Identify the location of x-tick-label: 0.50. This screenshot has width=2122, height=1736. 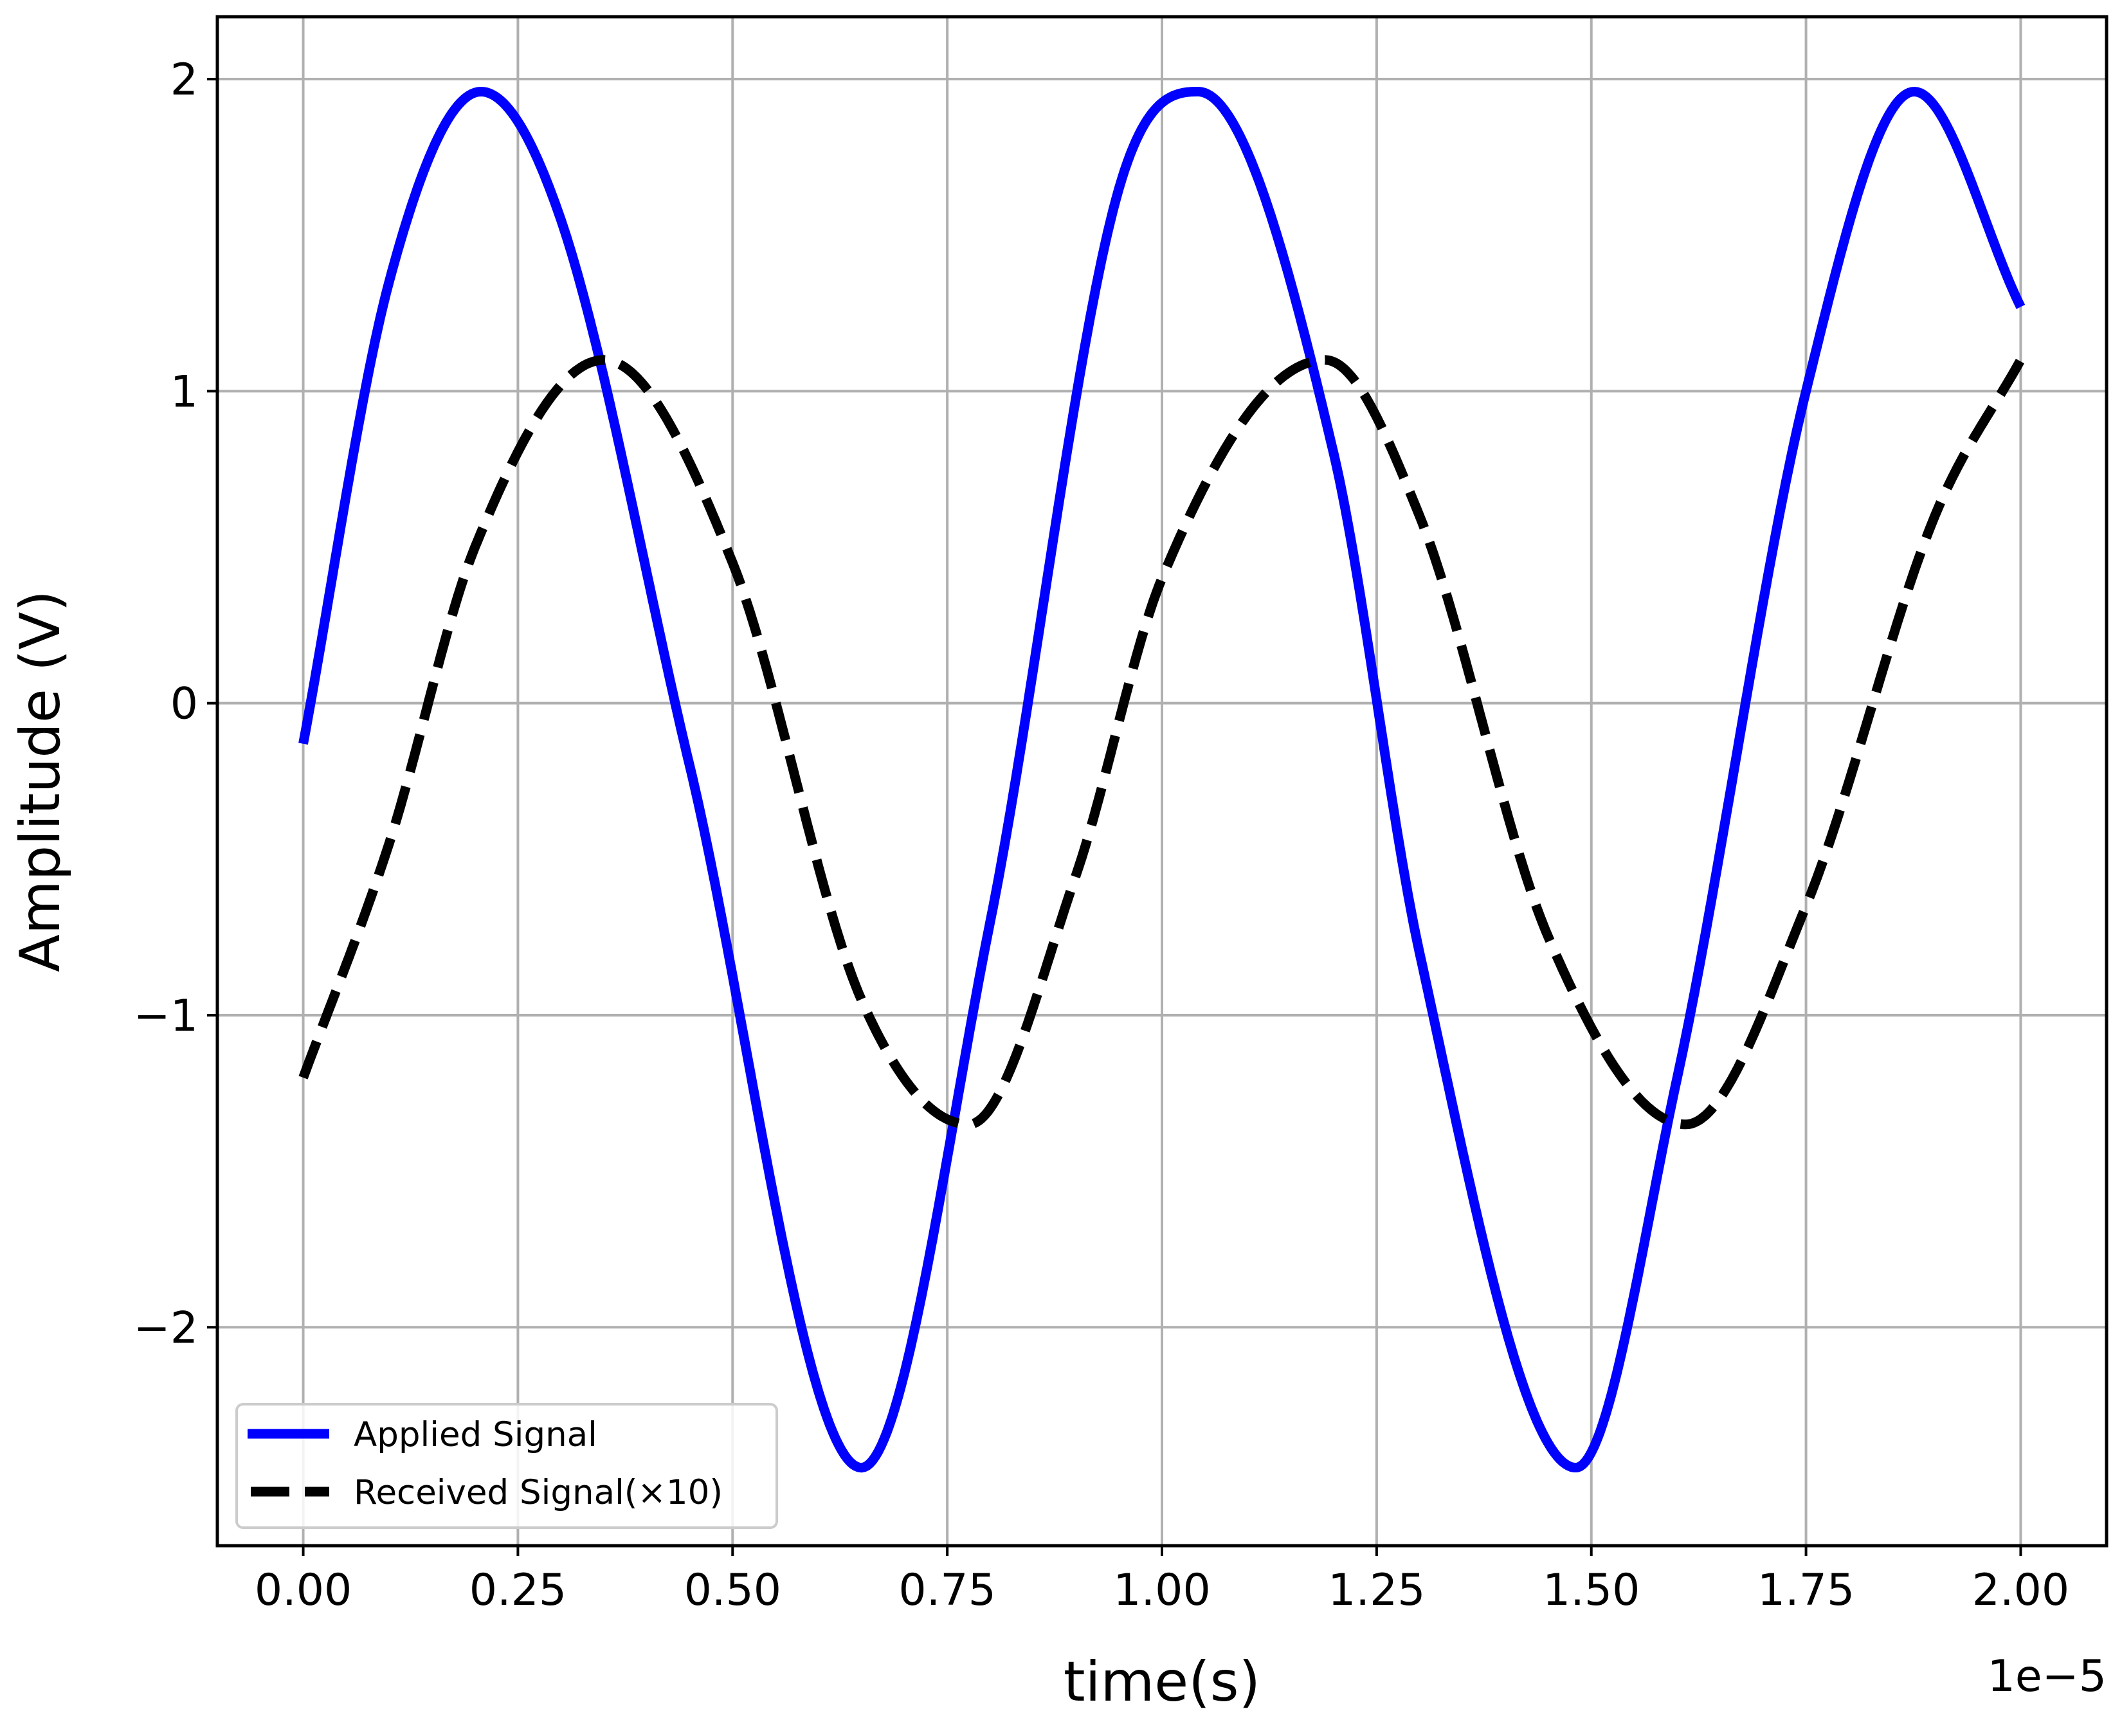
(732, 1590).